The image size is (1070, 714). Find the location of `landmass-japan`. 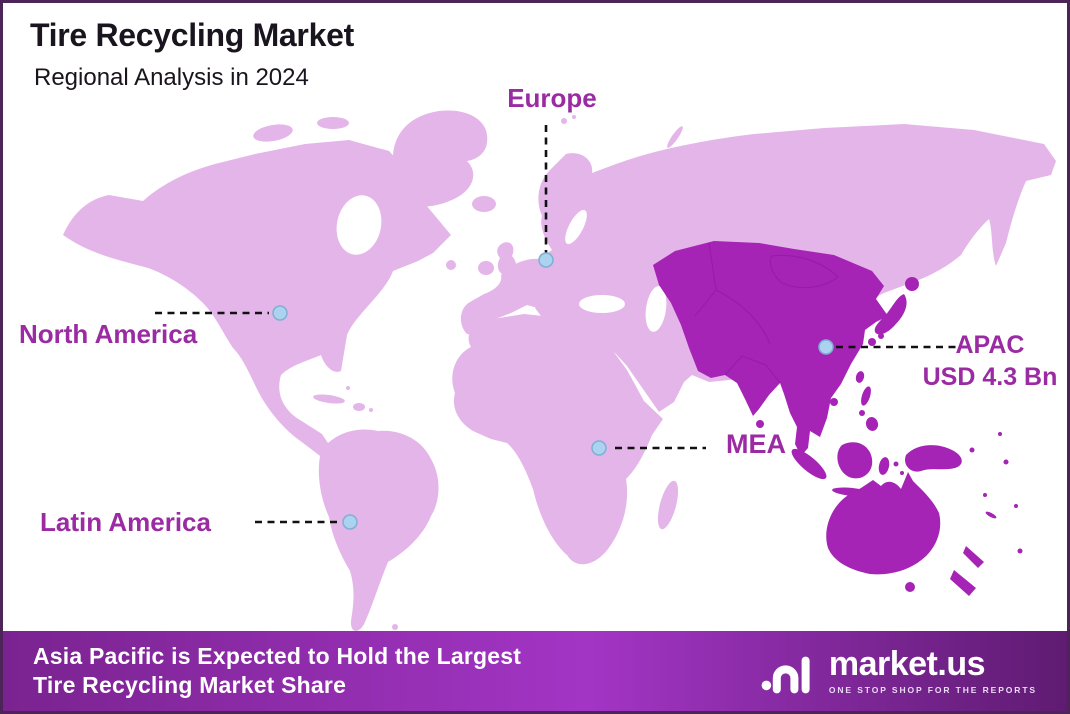

landmass-japan is located at coordinates (893, 311).